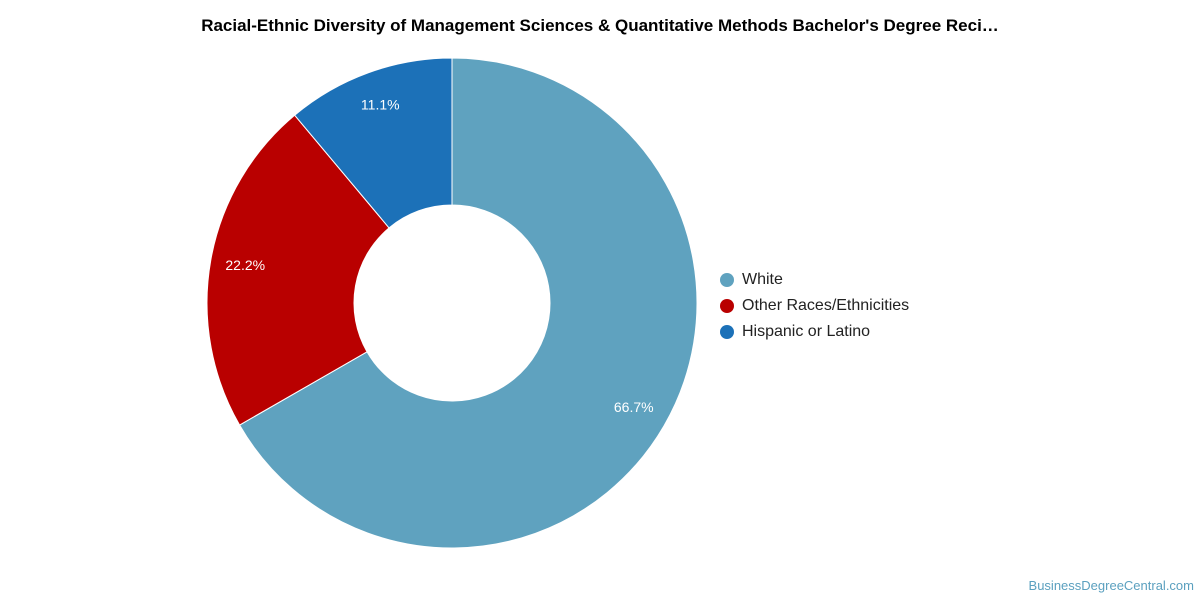 This screenshot has width=1200, height=600. I want to click on slice-label-white: 66.7%, so click(634, 407).